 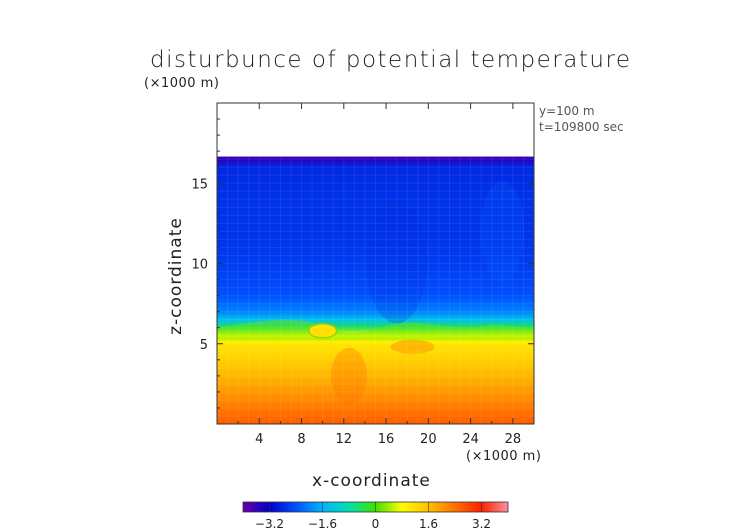 I want to click on colorbar-tick-label: −1.6, so click(x=322, y=524).